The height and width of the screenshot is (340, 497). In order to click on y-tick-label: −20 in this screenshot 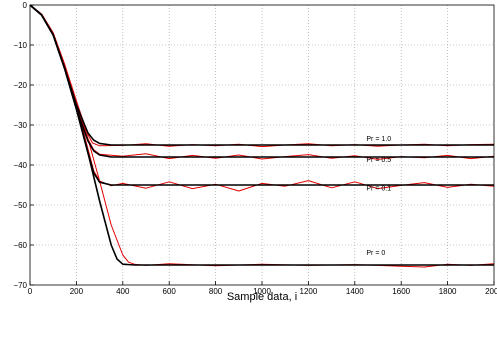, I will do `click(20, 85)`.